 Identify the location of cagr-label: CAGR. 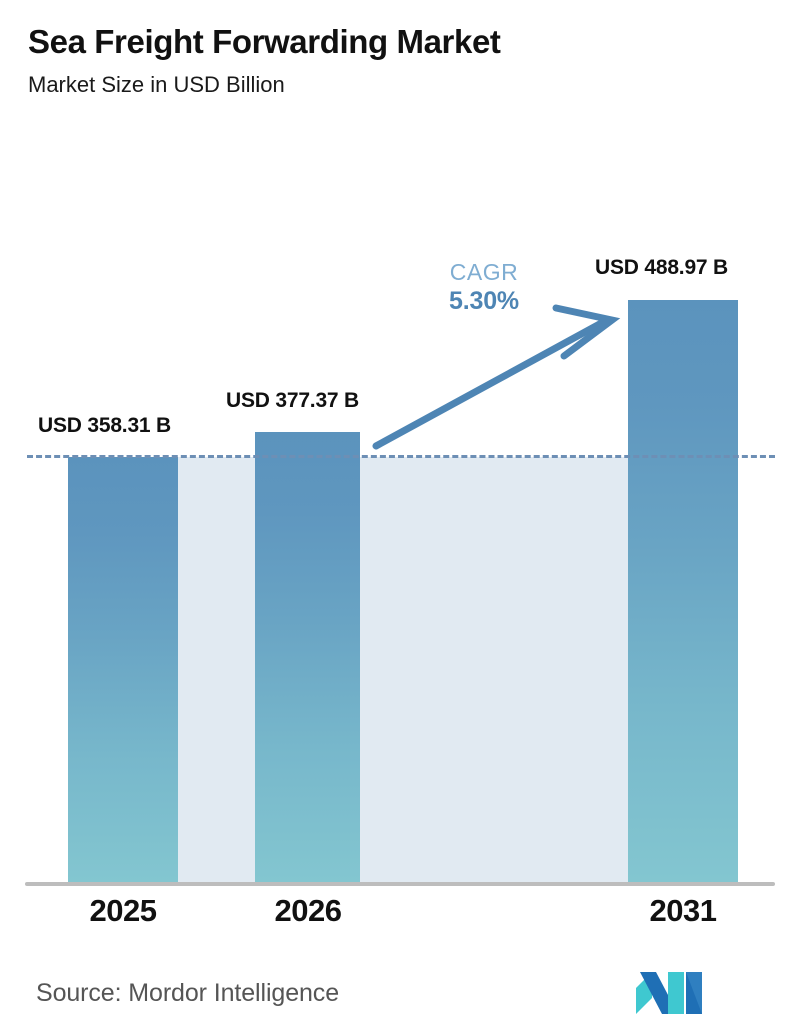
(484, 272).